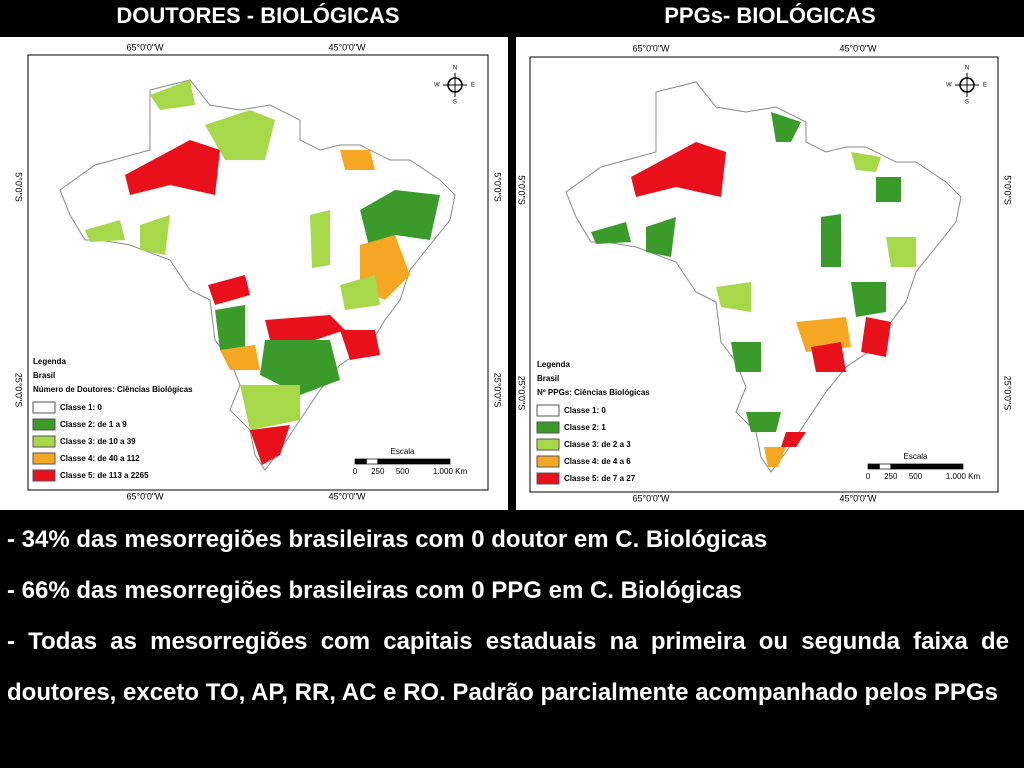 The width and height of the screenshot is (1024, 768). What do you see at coordinates (585, 427) in the screenshot?
I see `legend-label: Classe 2: 1` at bounding box center [585, 427].